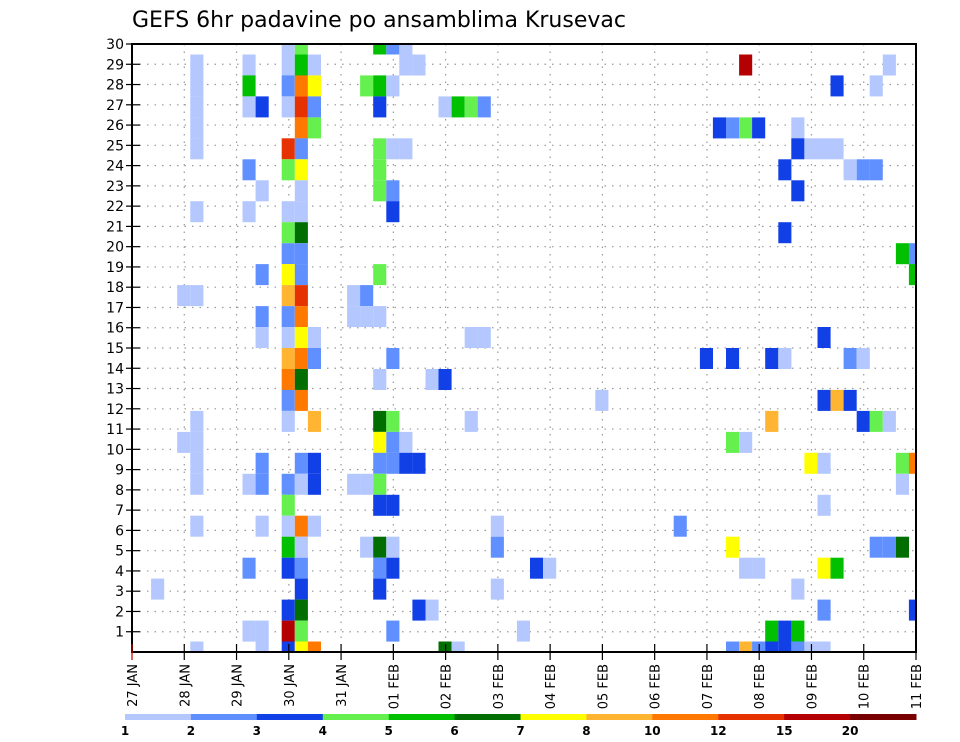  I want to click on x-tick-label: 09 FEB, so click(812, 686).